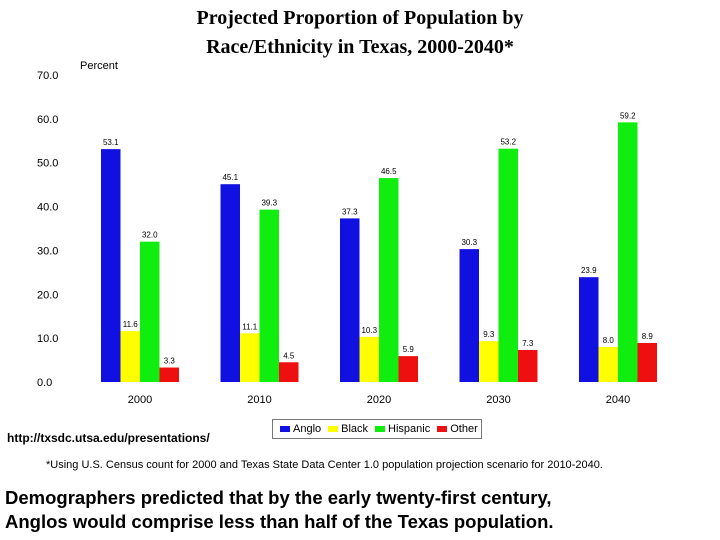  What do you see at coordinates (150, 235) in the screenshot?
I see `data-label-hispanic-2000: 32.0` at bounding box center [150, 235].